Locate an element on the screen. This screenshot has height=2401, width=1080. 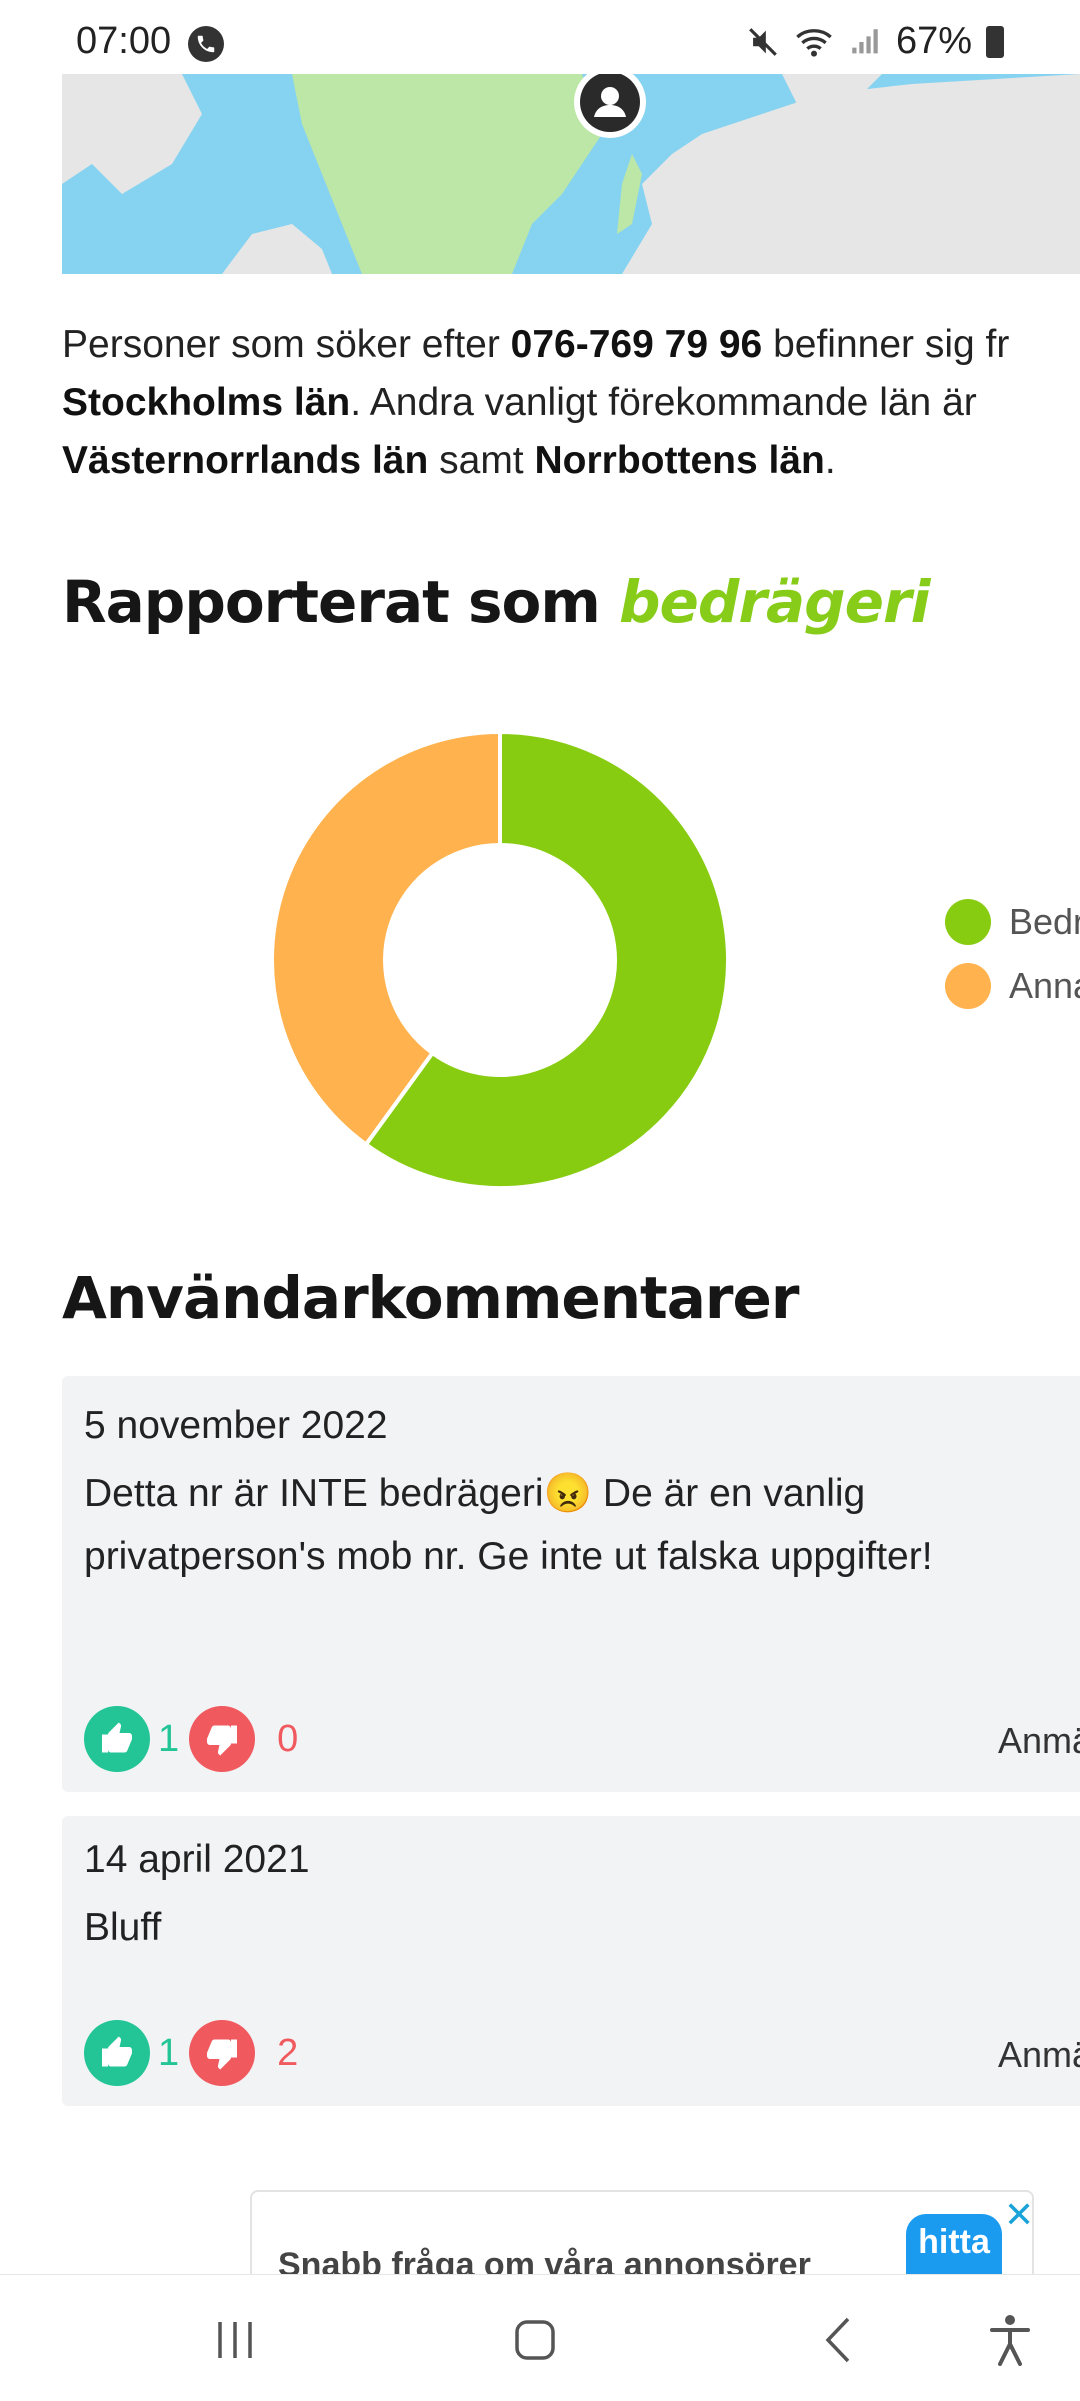
battery-percent: 67% is located at coordinates (933, 41).